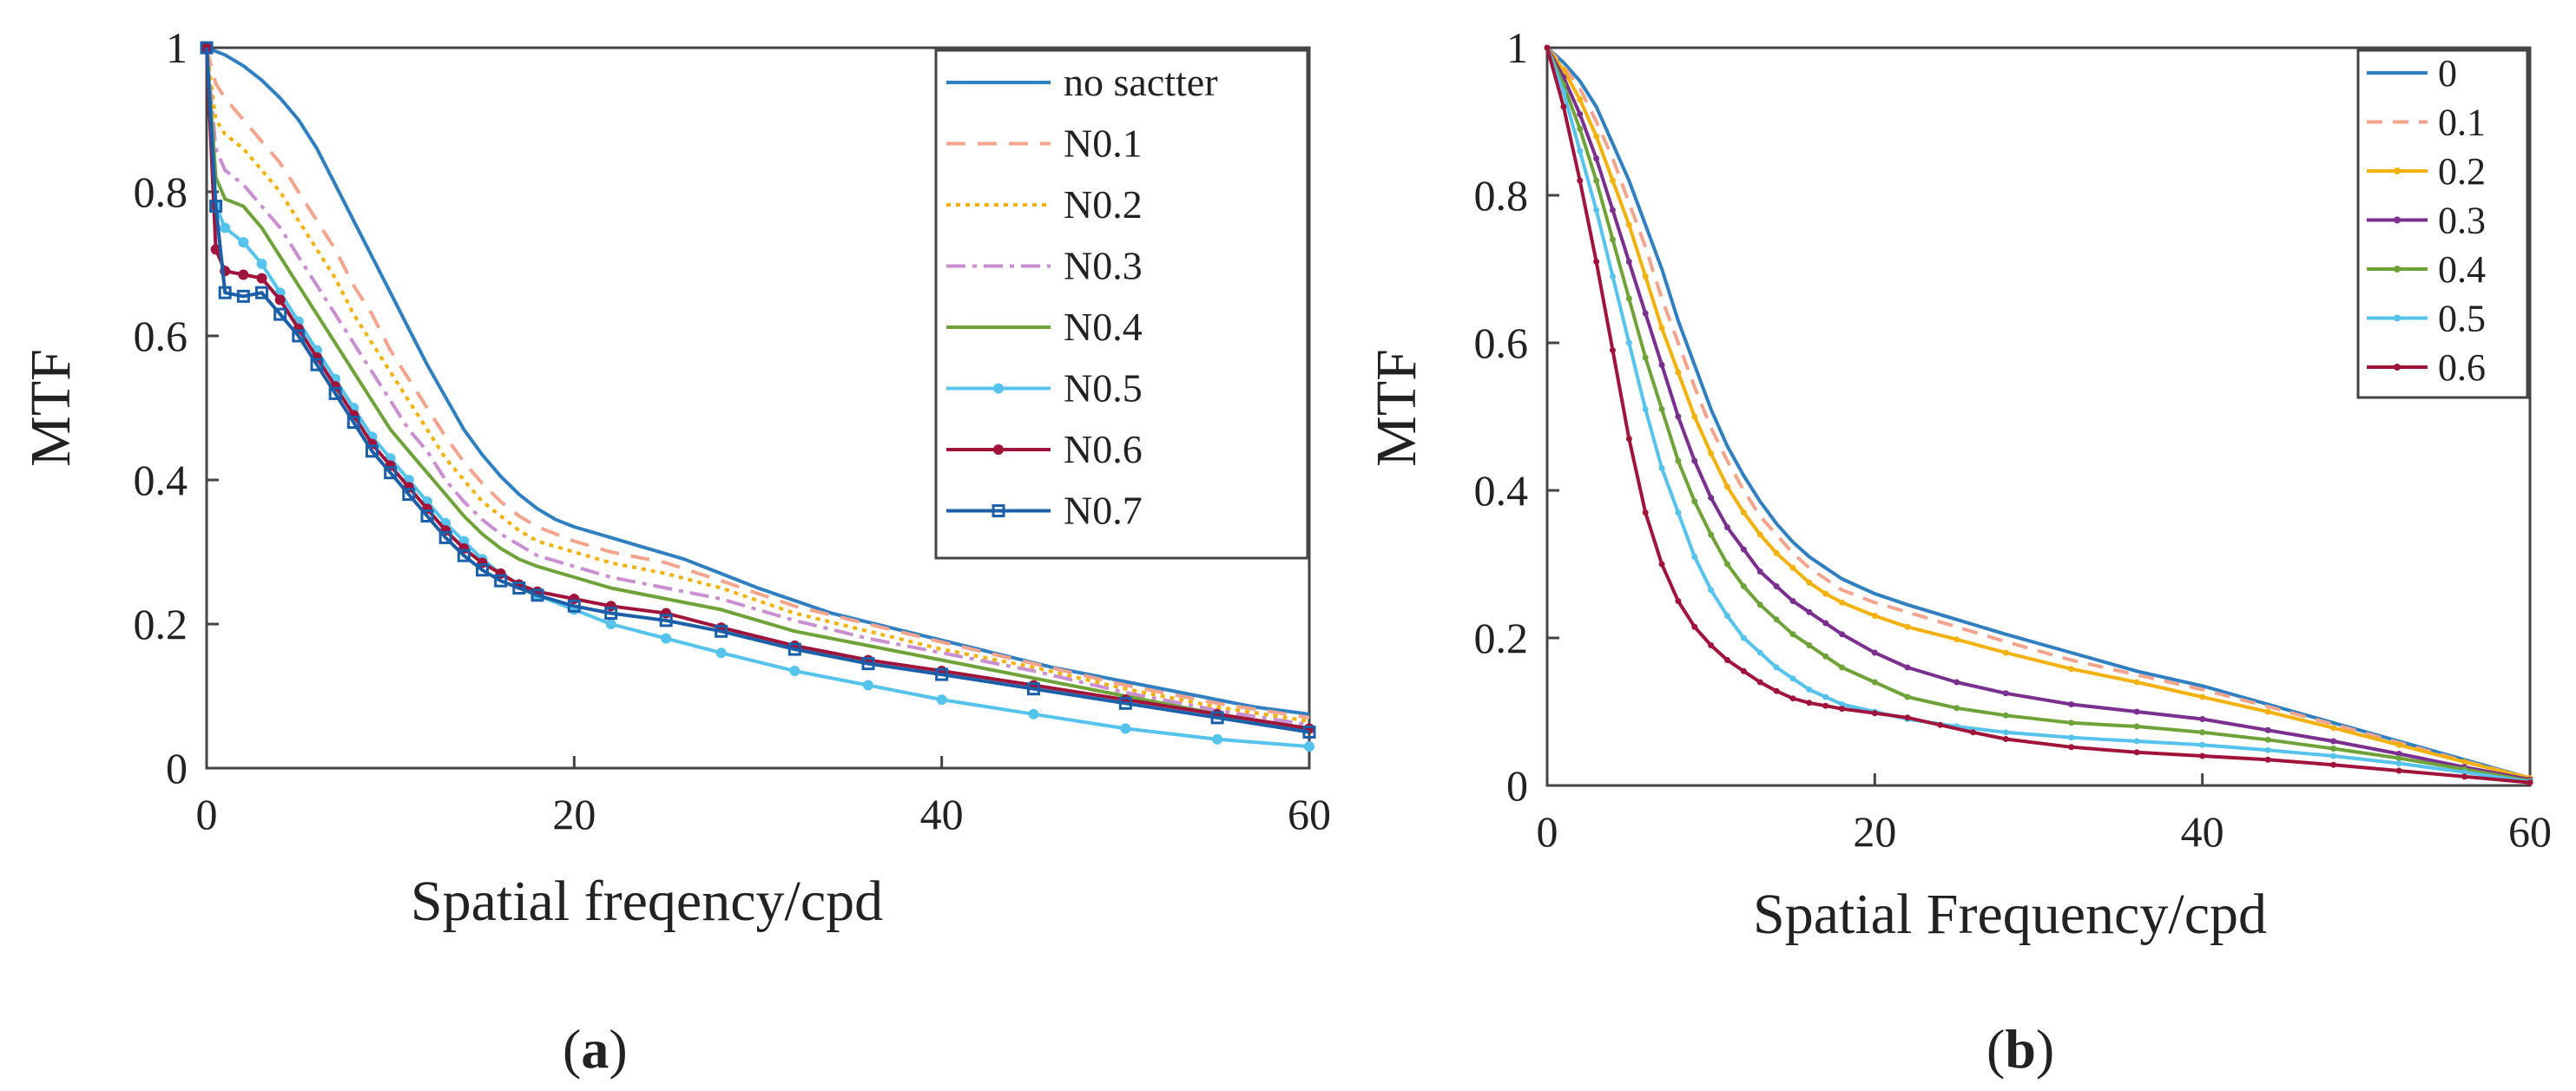 This screenshot has height=1091, width=2576. I want to click on panel-b-legend-box, so click(2442, 224).